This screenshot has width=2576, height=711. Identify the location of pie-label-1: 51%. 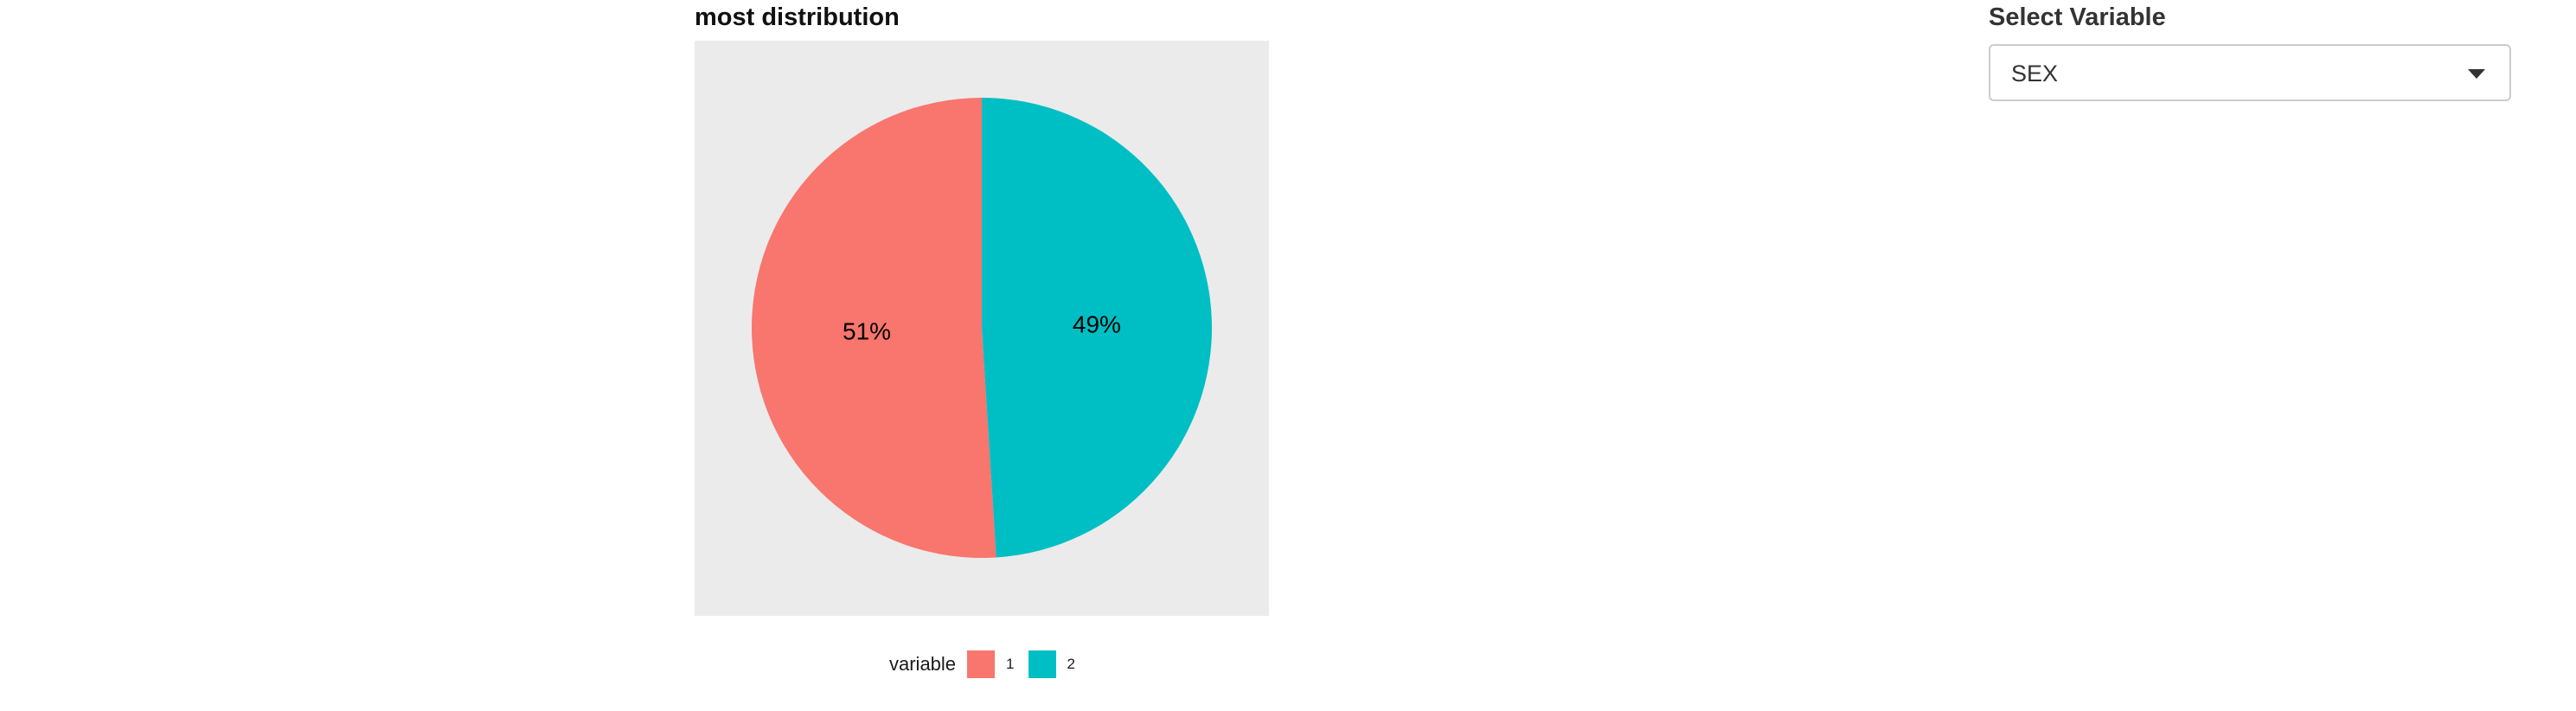
(867, 332).